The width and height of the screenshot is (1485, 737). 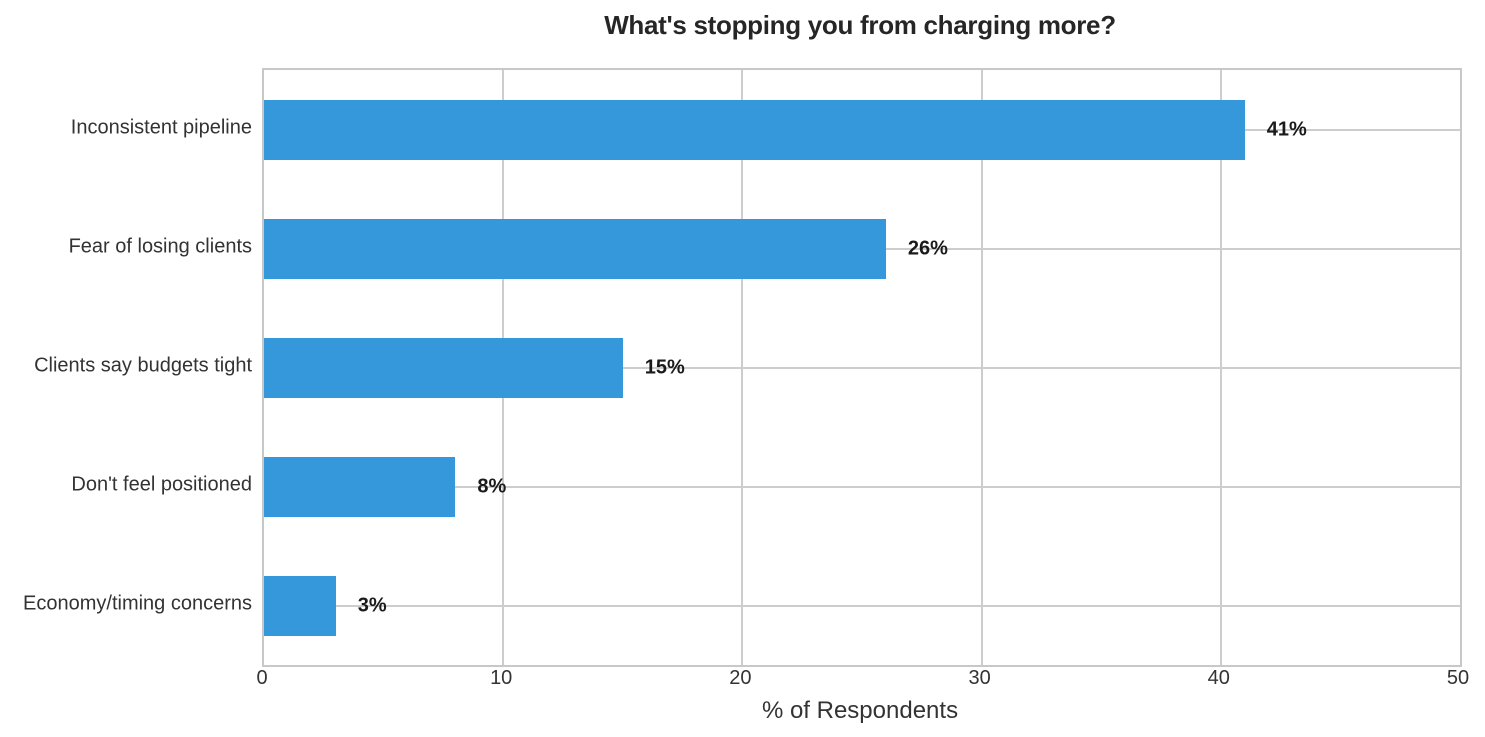 What do you see at coordinates (664, 367) in the screenshot?
I see `value-label: 15%` at bounding box center [664, 367].